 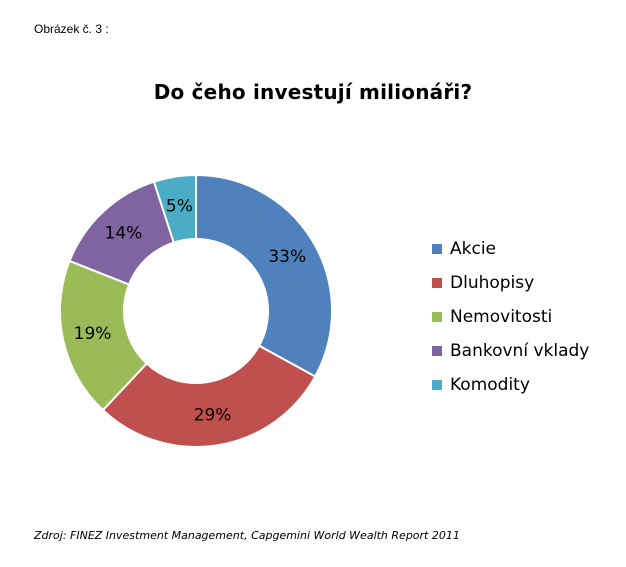 I want to click on slice-label-komodity: 5%, so click(x=179, y=206).